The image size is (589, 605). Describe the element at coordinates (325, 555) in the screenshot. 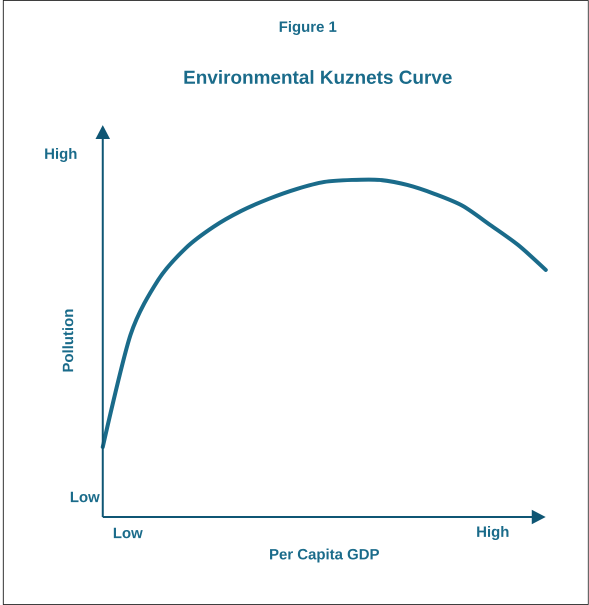

I see `x-axis-title: Per Capita GDP` at that location.